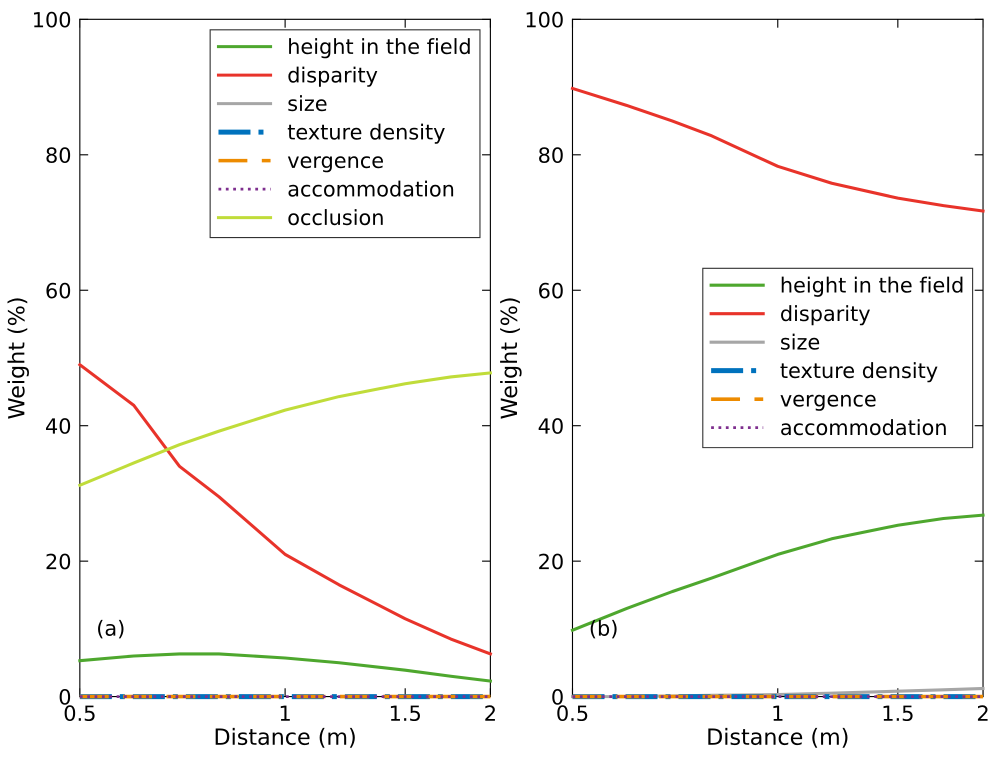 The image size is (998, 774). Describe the element at coordinates (603, 629) in the screenshot. I see `annotation: (b)` at that location.